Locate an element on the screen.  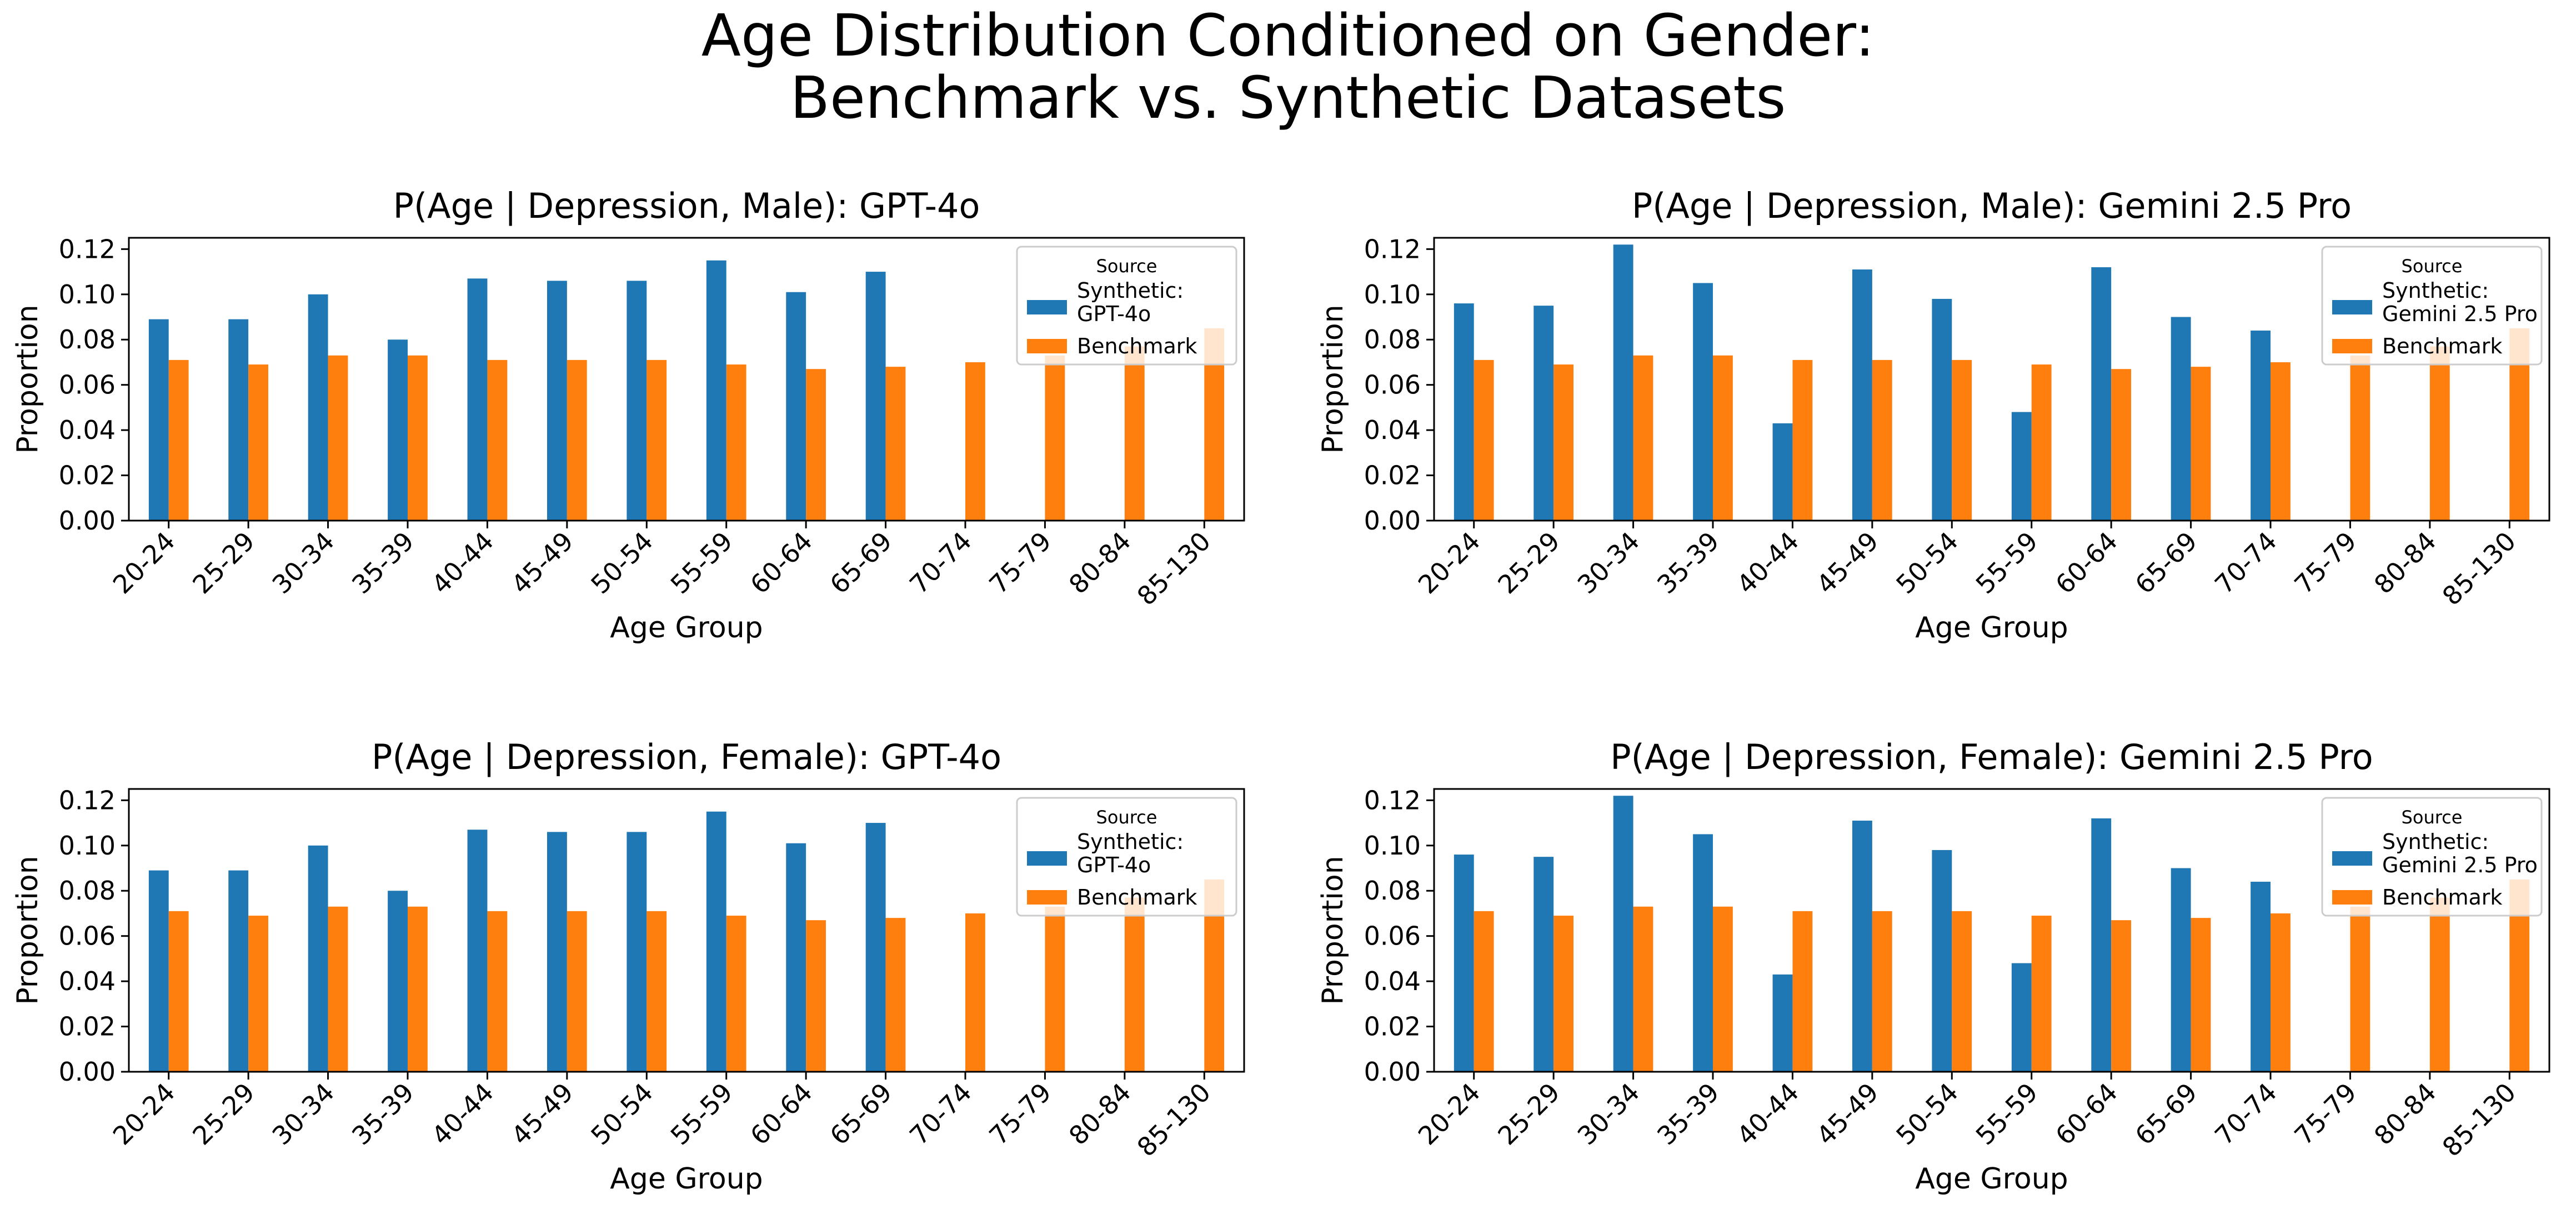
y-tick-label: 0.00 is located at coordinates (1392, 1072).